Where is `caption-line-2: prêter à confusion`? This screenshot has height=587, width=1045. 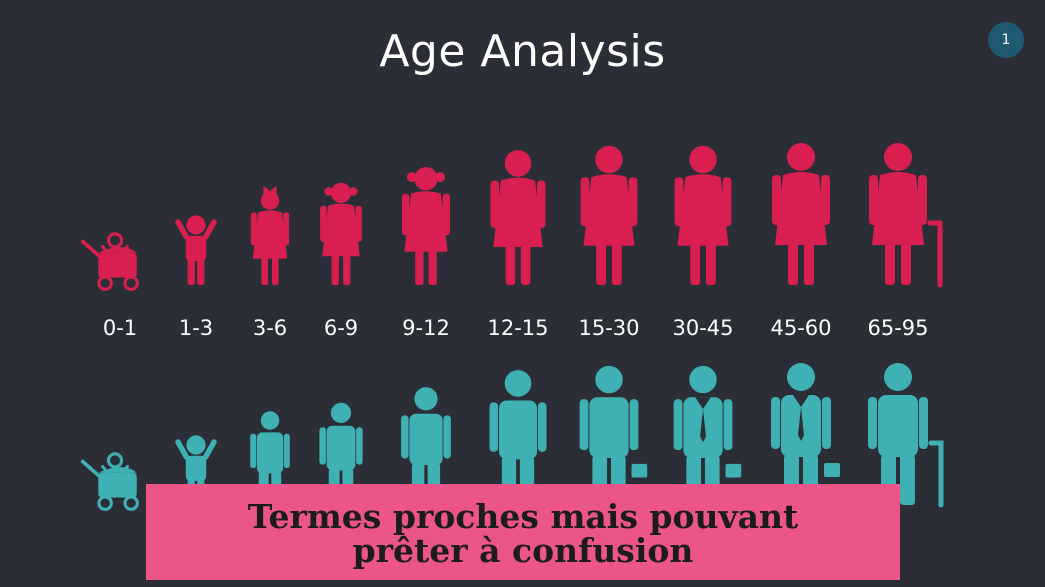 caption-line-2: prêter à confusion is located at coordinates (523, 550).